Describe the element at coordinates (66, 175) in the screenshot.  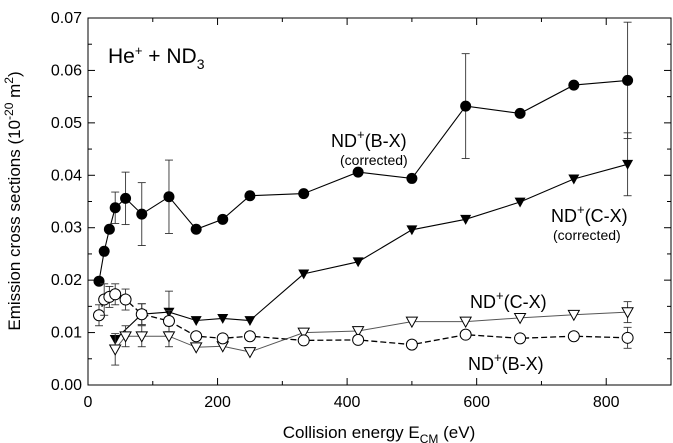
I see `y-tick-label: 0.04` at that location.